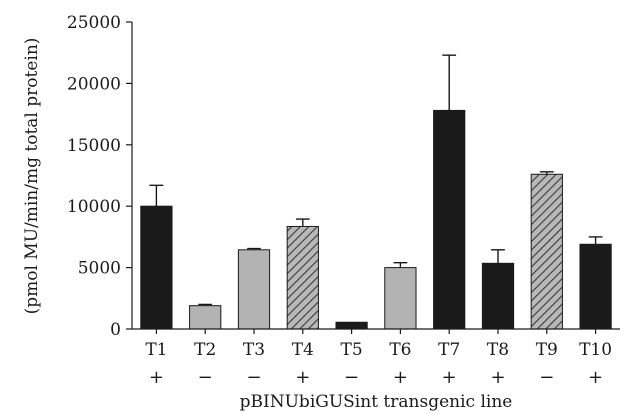 The image size is (626, 414). Describe the element at coordinates (254, 248) in the screenshot. I see `error-bar-t3` at that location.